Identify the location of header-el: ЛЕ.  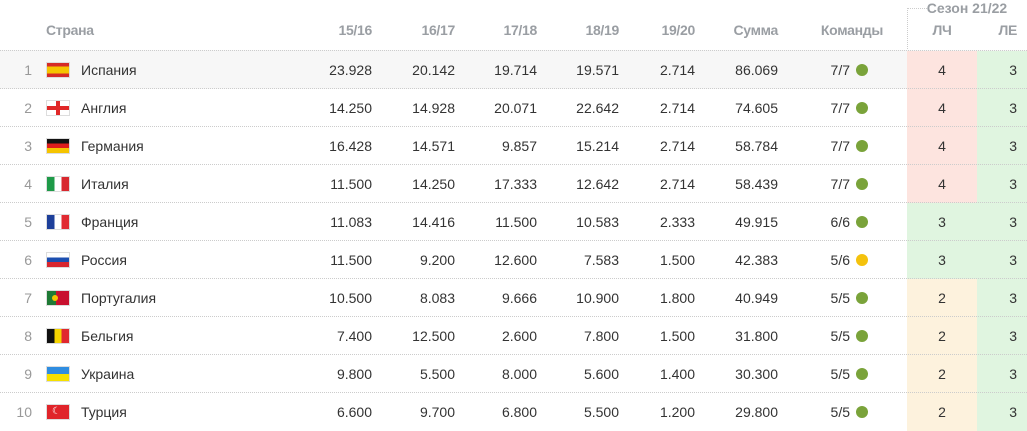
(1007, 30).